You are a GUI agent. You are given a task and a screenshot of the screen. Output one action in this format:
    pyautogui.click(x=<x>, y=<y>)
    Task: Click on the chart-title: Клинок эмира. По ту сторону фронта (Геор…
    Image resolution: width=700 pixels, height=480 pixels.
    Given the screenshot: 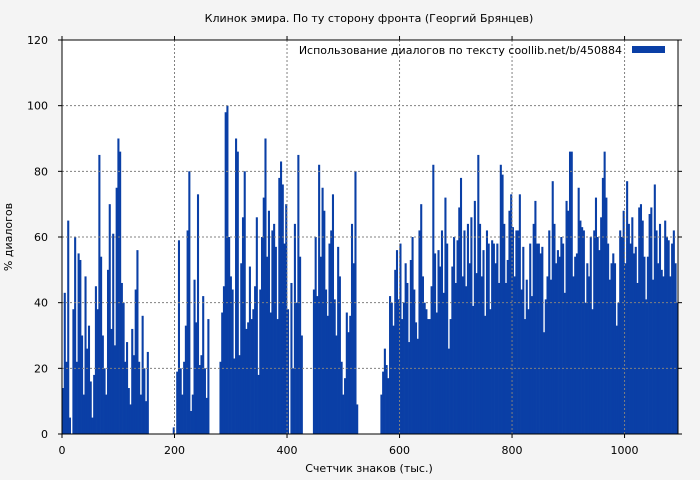 What is the action you would take?
    pyautogui.click(x=369, y=18)
    